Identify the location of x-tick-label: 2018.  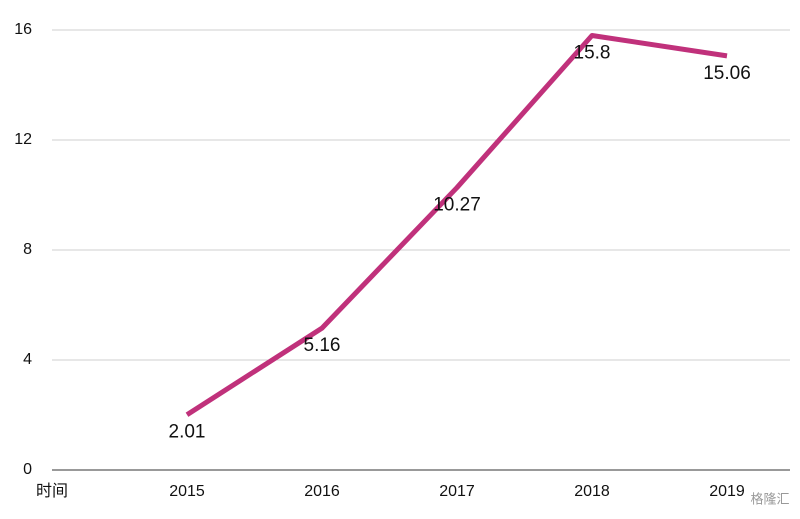
(592, 491).